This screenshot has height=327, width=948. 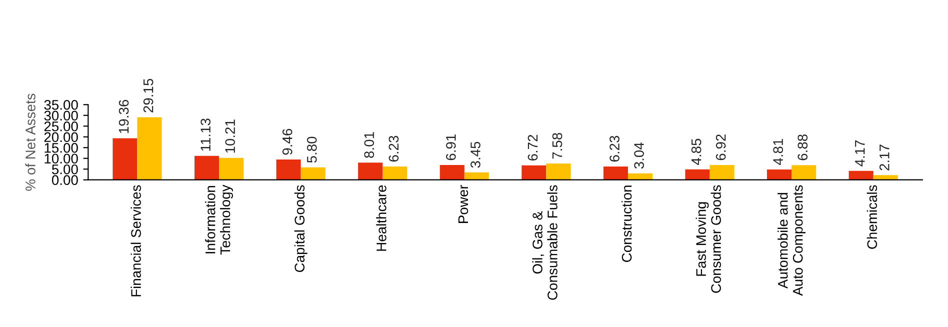 What do you see at coordinates (123, 117) in the screenshot?
I see `data-label: 19.36` at bounding box center [123, 117].